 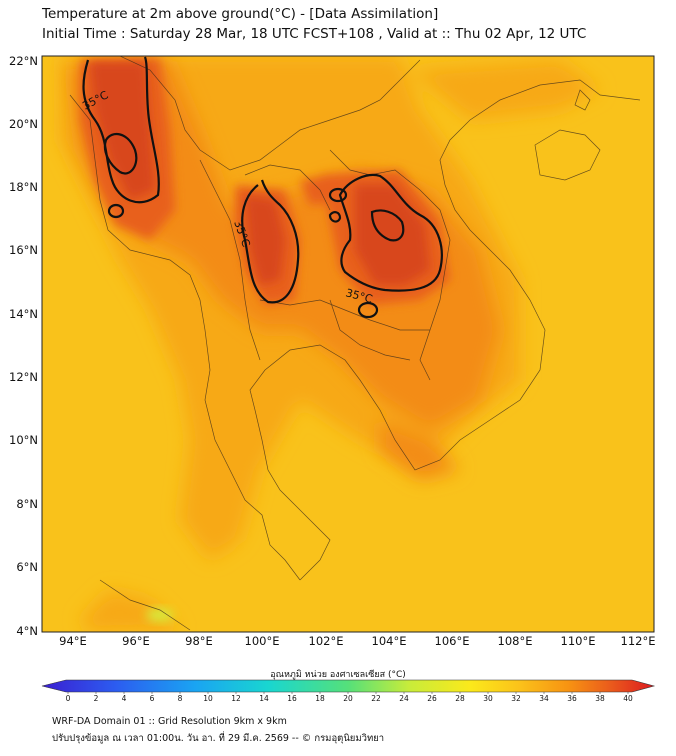 I want to click on contour-myanmar, so click(x=121, y=130).